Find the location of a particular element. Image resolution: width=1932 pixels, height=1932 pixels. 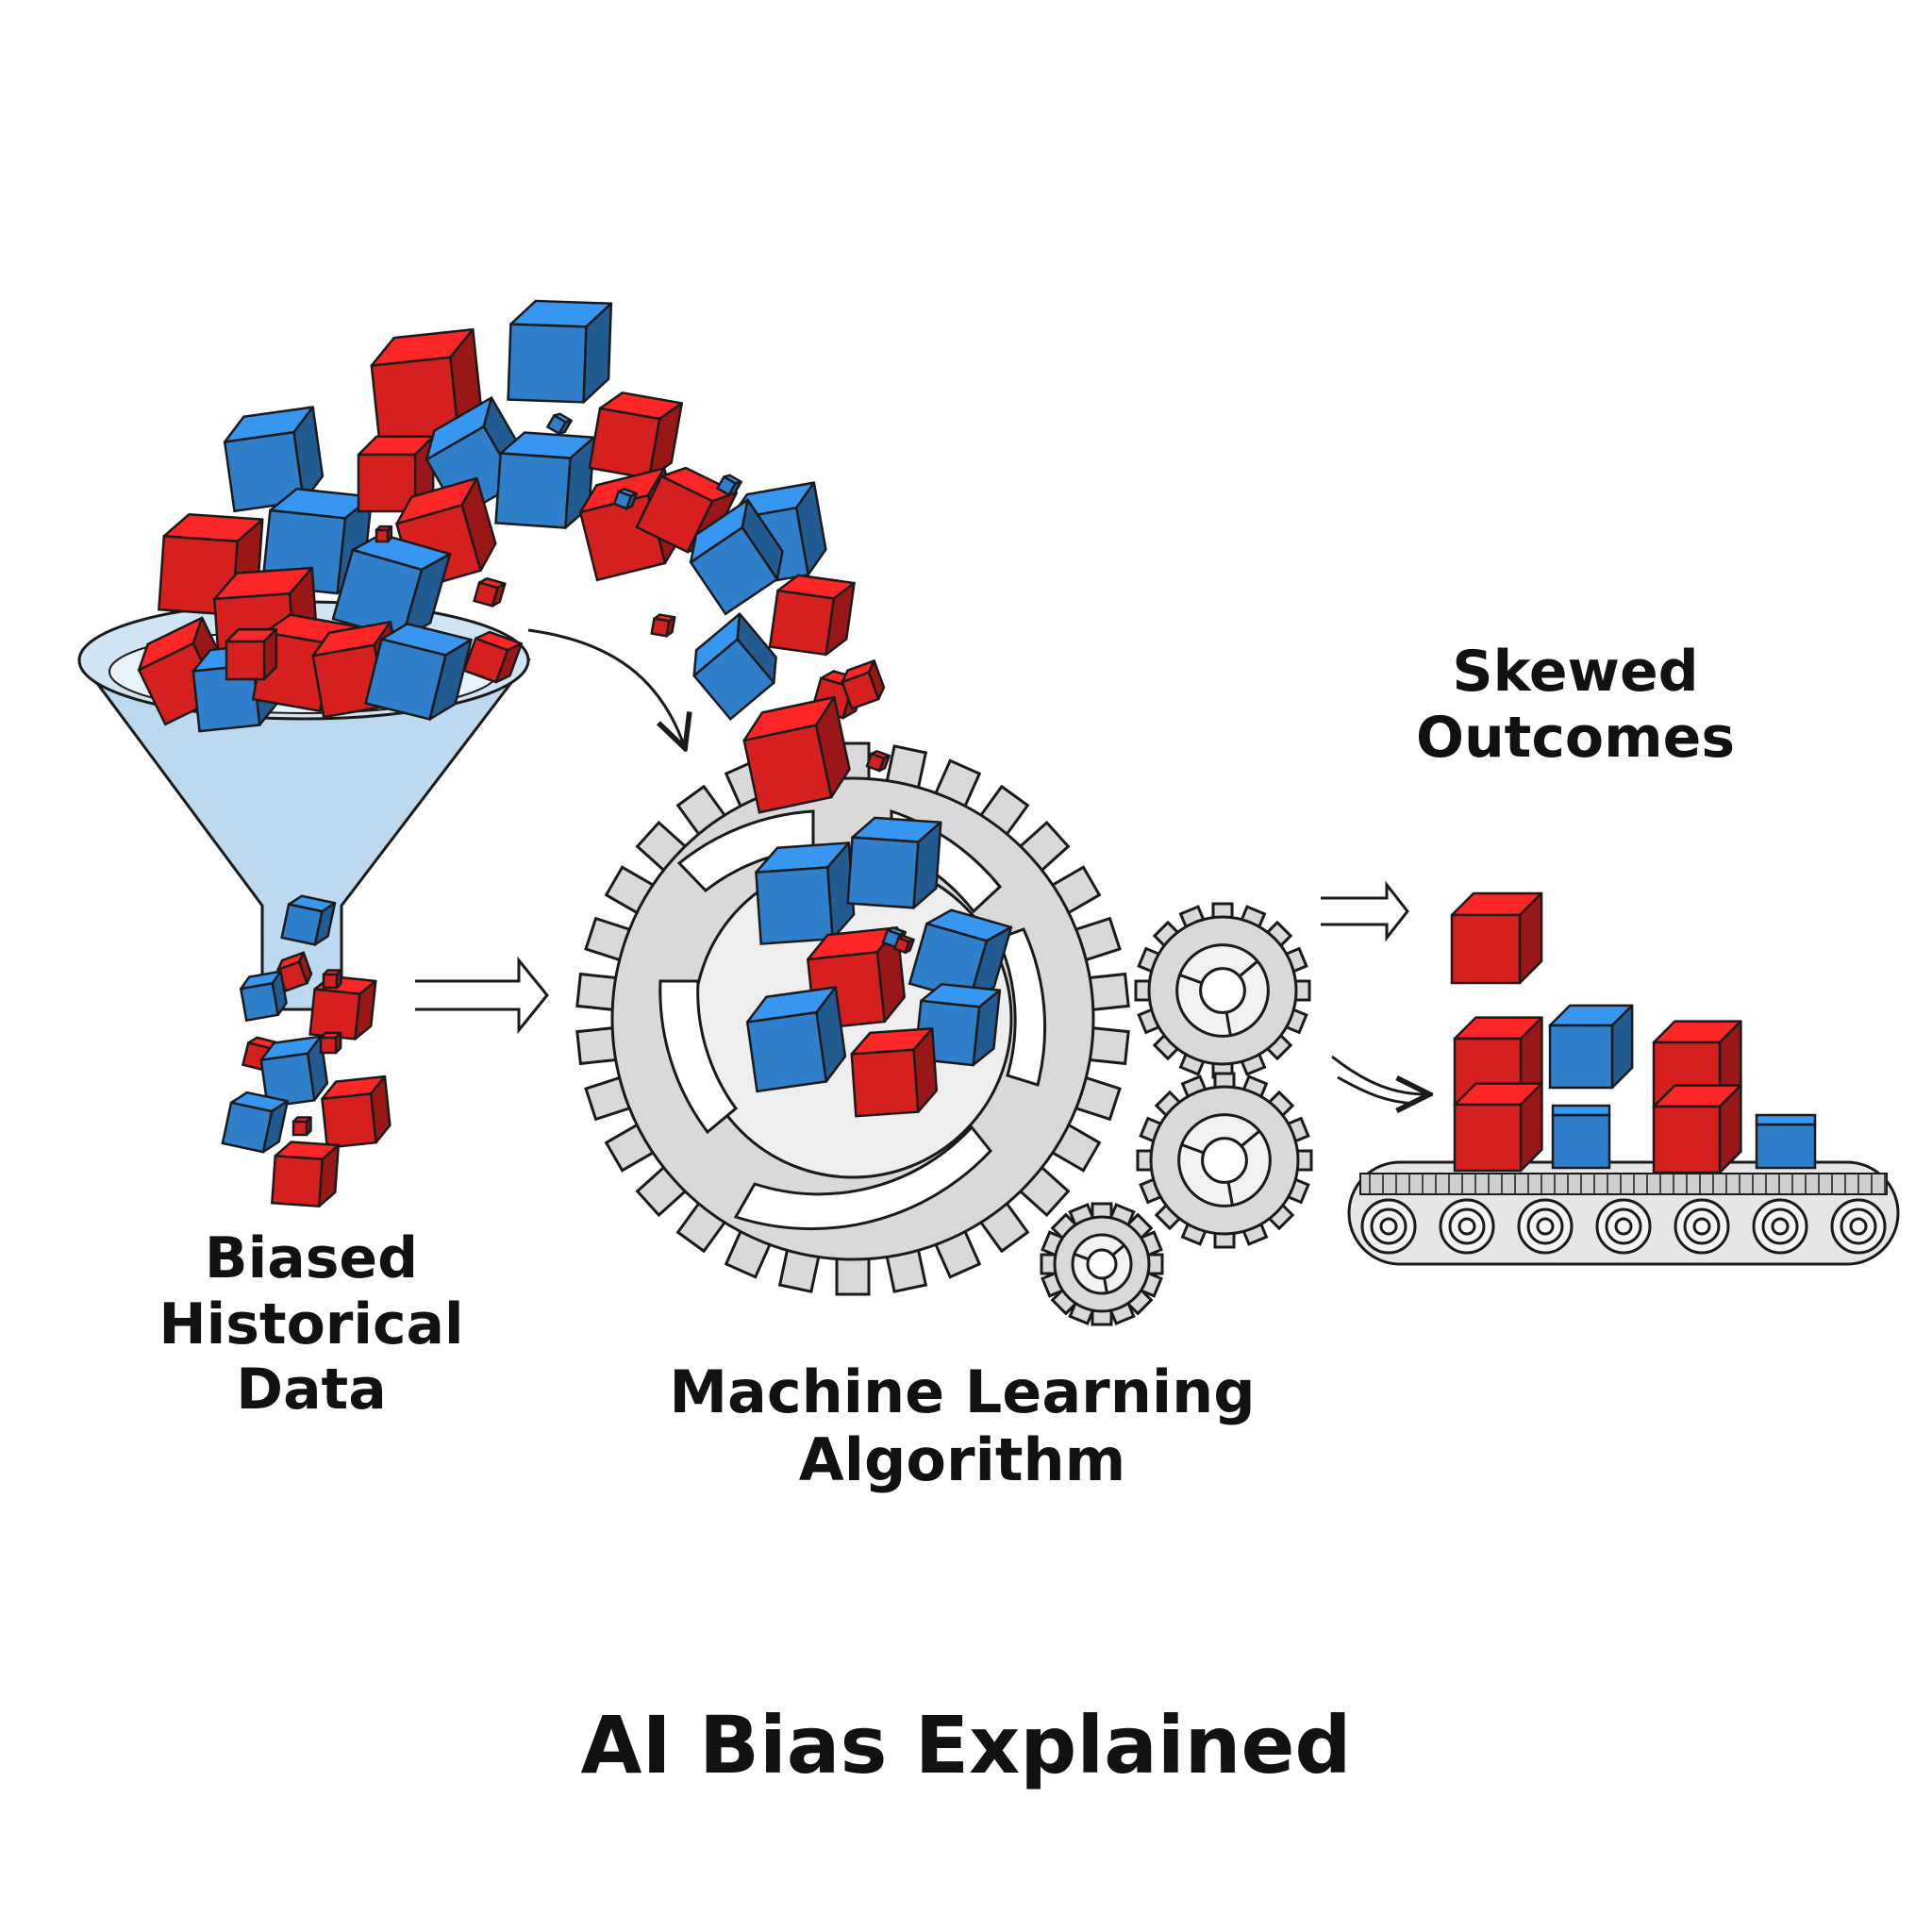

label-line: Data is located at coordinates (312, 1390).